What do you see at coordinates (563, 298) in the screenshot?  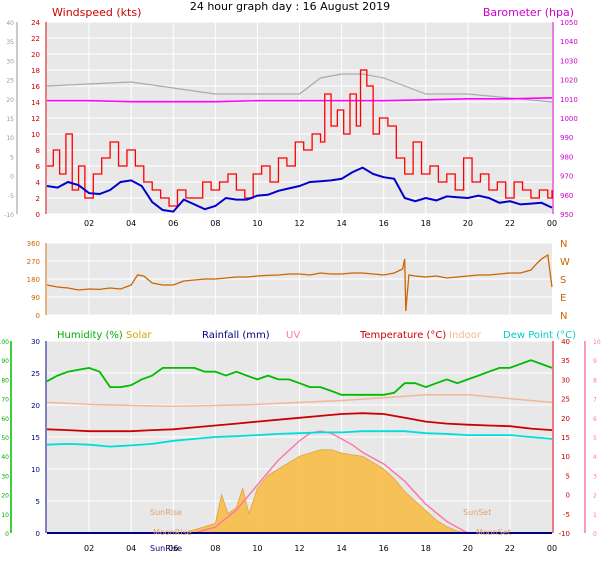 I see `compass-label: E` at bounding box center [563, 298].